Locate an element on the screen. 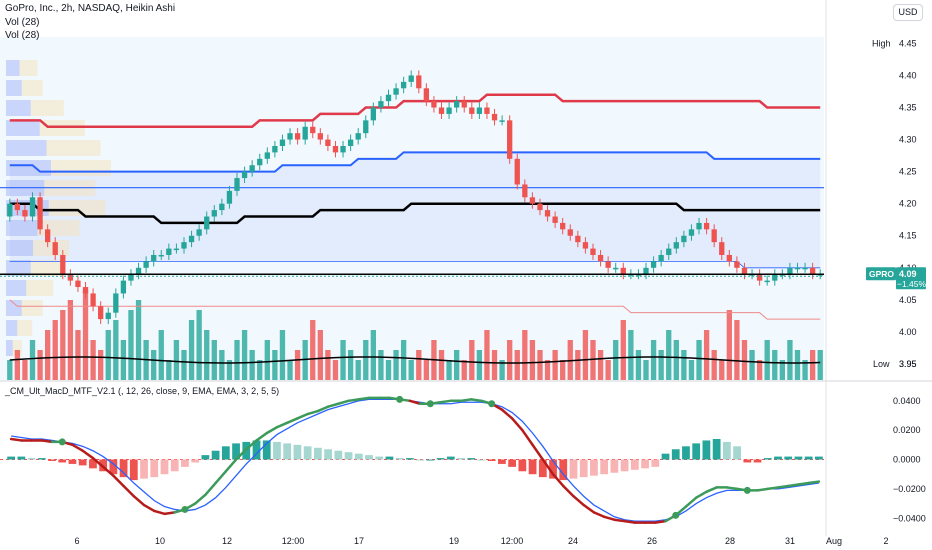  volume-profile-bar-secondary is located at coordinates (73, 148).